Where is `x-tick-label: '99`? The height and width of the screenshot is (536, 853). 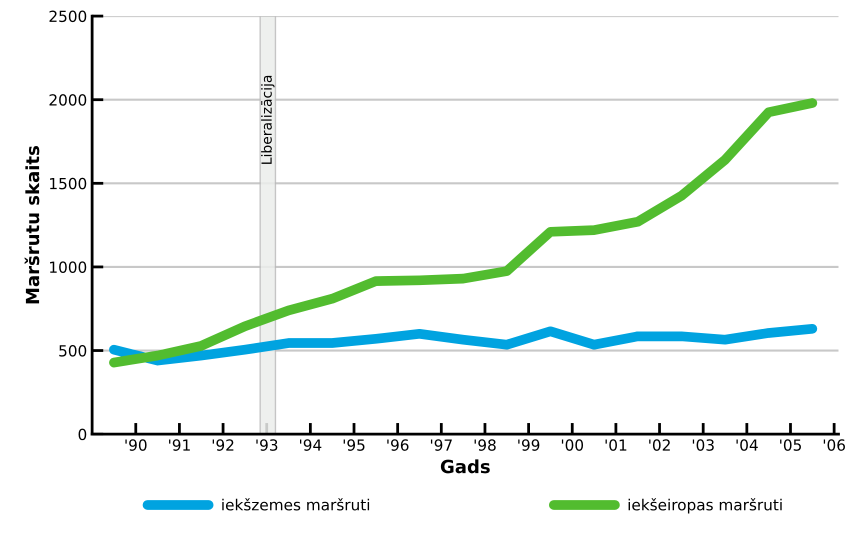
x-tick-label: '99 is located at coordinates (529, 445).